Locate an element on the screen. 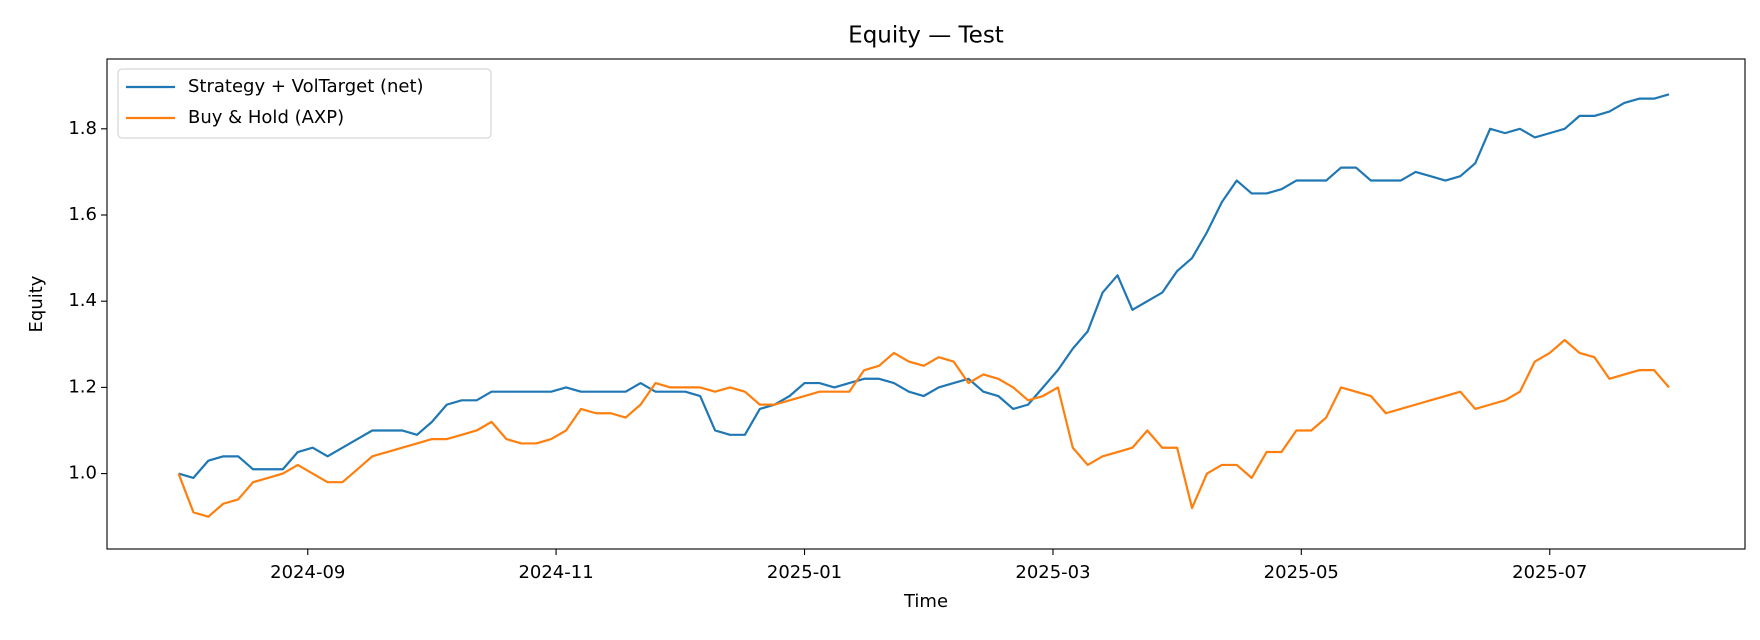 The height and width of the screenshot is (640, 1760). y-tick-label: 1.8 is located at coordinates (82, 128).